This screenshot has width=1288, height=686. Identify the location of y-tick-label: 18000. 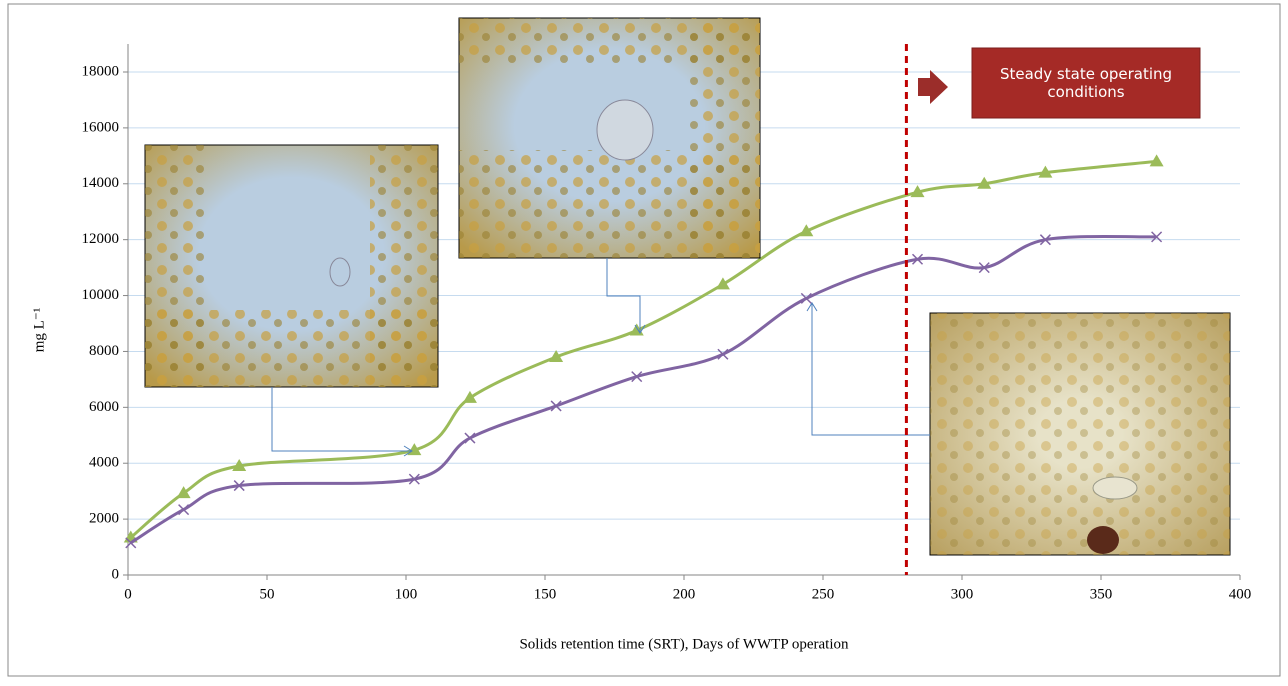
(101, 71).